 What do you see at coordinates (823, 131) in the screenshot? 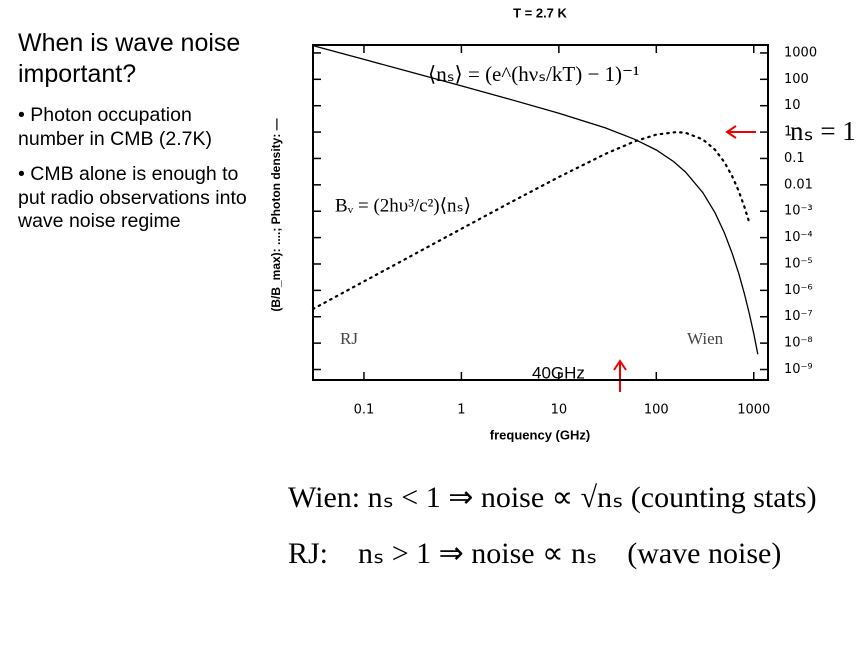
I see `formula: nₛ = 1` at bounding box center [823, 131].